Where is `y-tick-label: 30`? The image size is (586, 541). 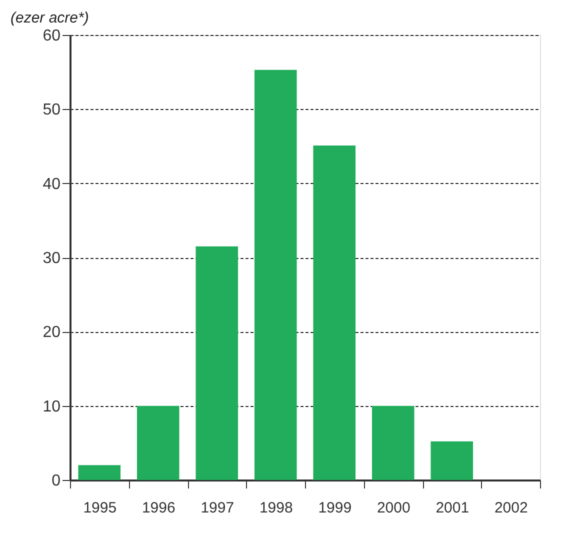
y-tick-label: 30 is located at coordinates (51, 258).